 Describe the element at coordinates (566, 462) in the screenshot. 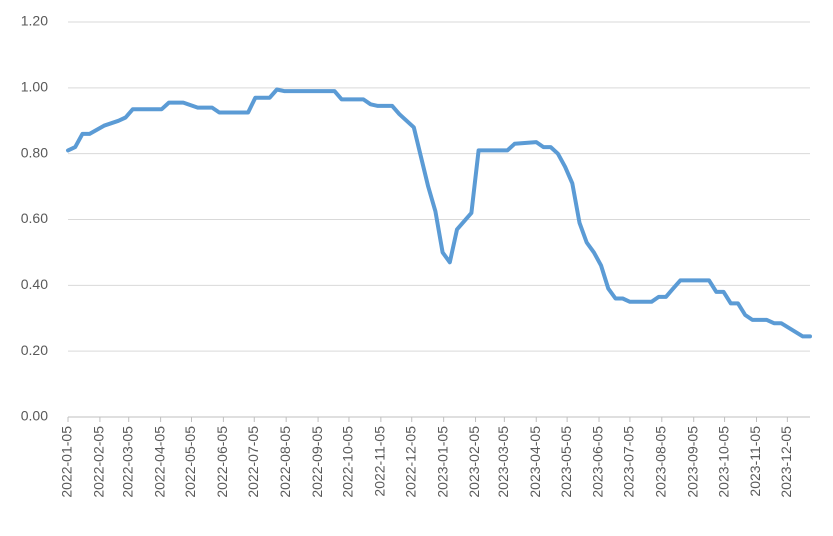

I see `x-tick-label: 2023-05-05` at that location.